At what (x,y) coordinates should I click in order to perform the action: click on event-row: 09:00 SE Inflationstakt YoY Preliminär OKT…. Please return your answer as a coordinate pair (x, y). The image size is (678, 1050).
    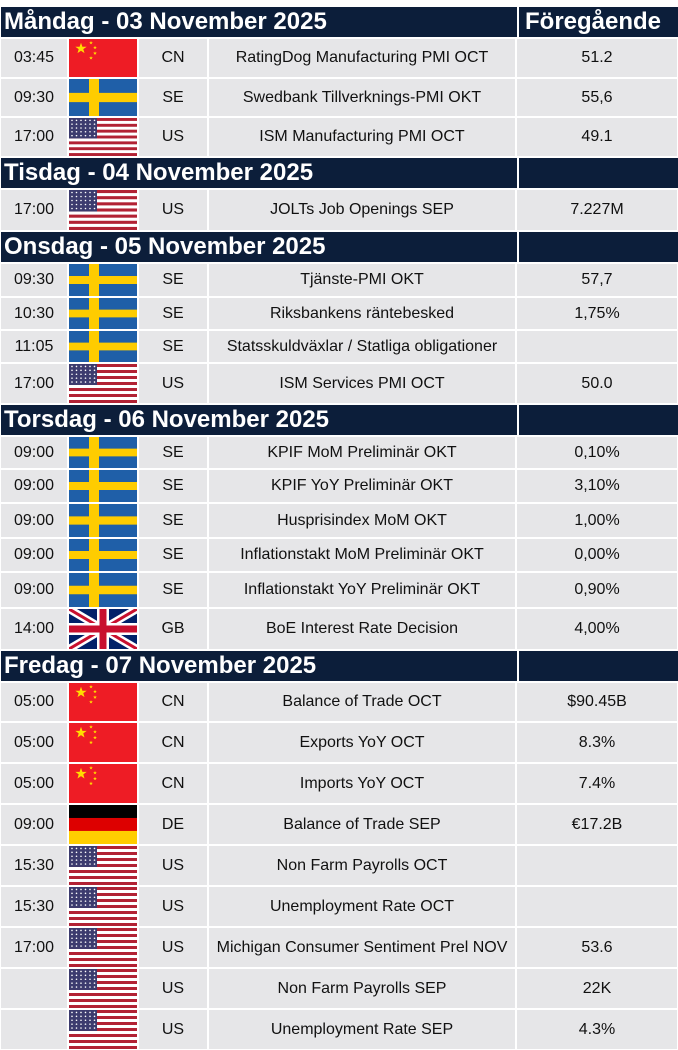
    Looking at the image, I should click on (339, 590).